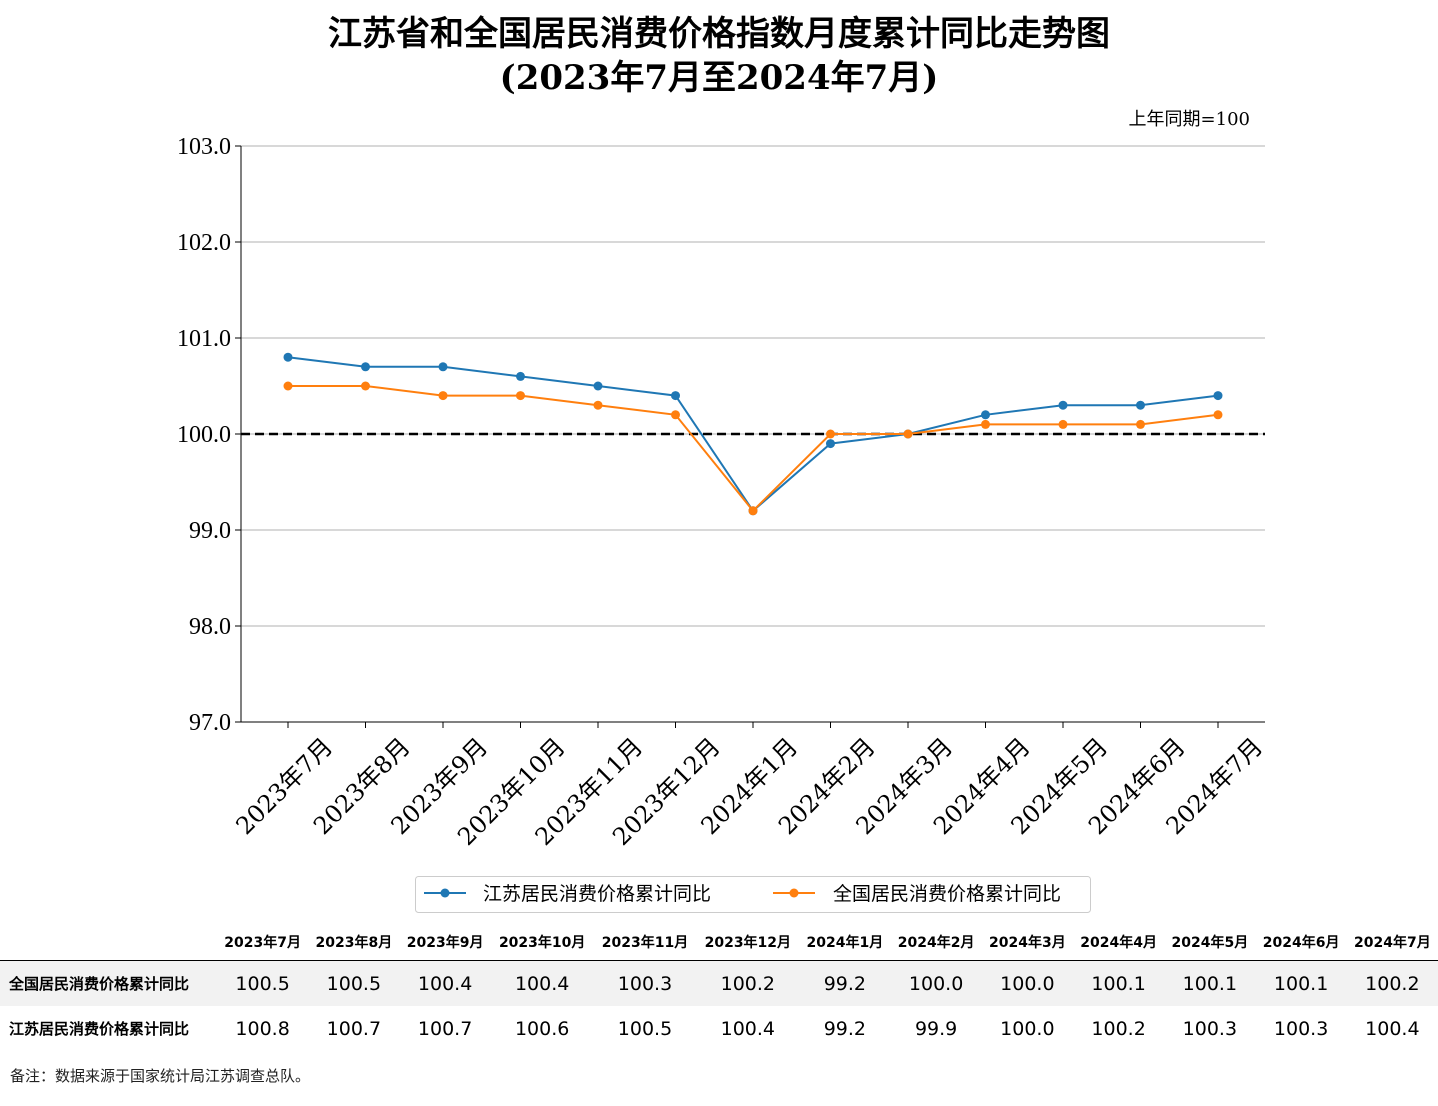 The height and width of the screenshot is (1106, 1438). Describe the element at coordinates (160, 1076) in the screenshot. I see `footnote: 备注：数据来源于国家统计局江苏调查总队。` at that location.